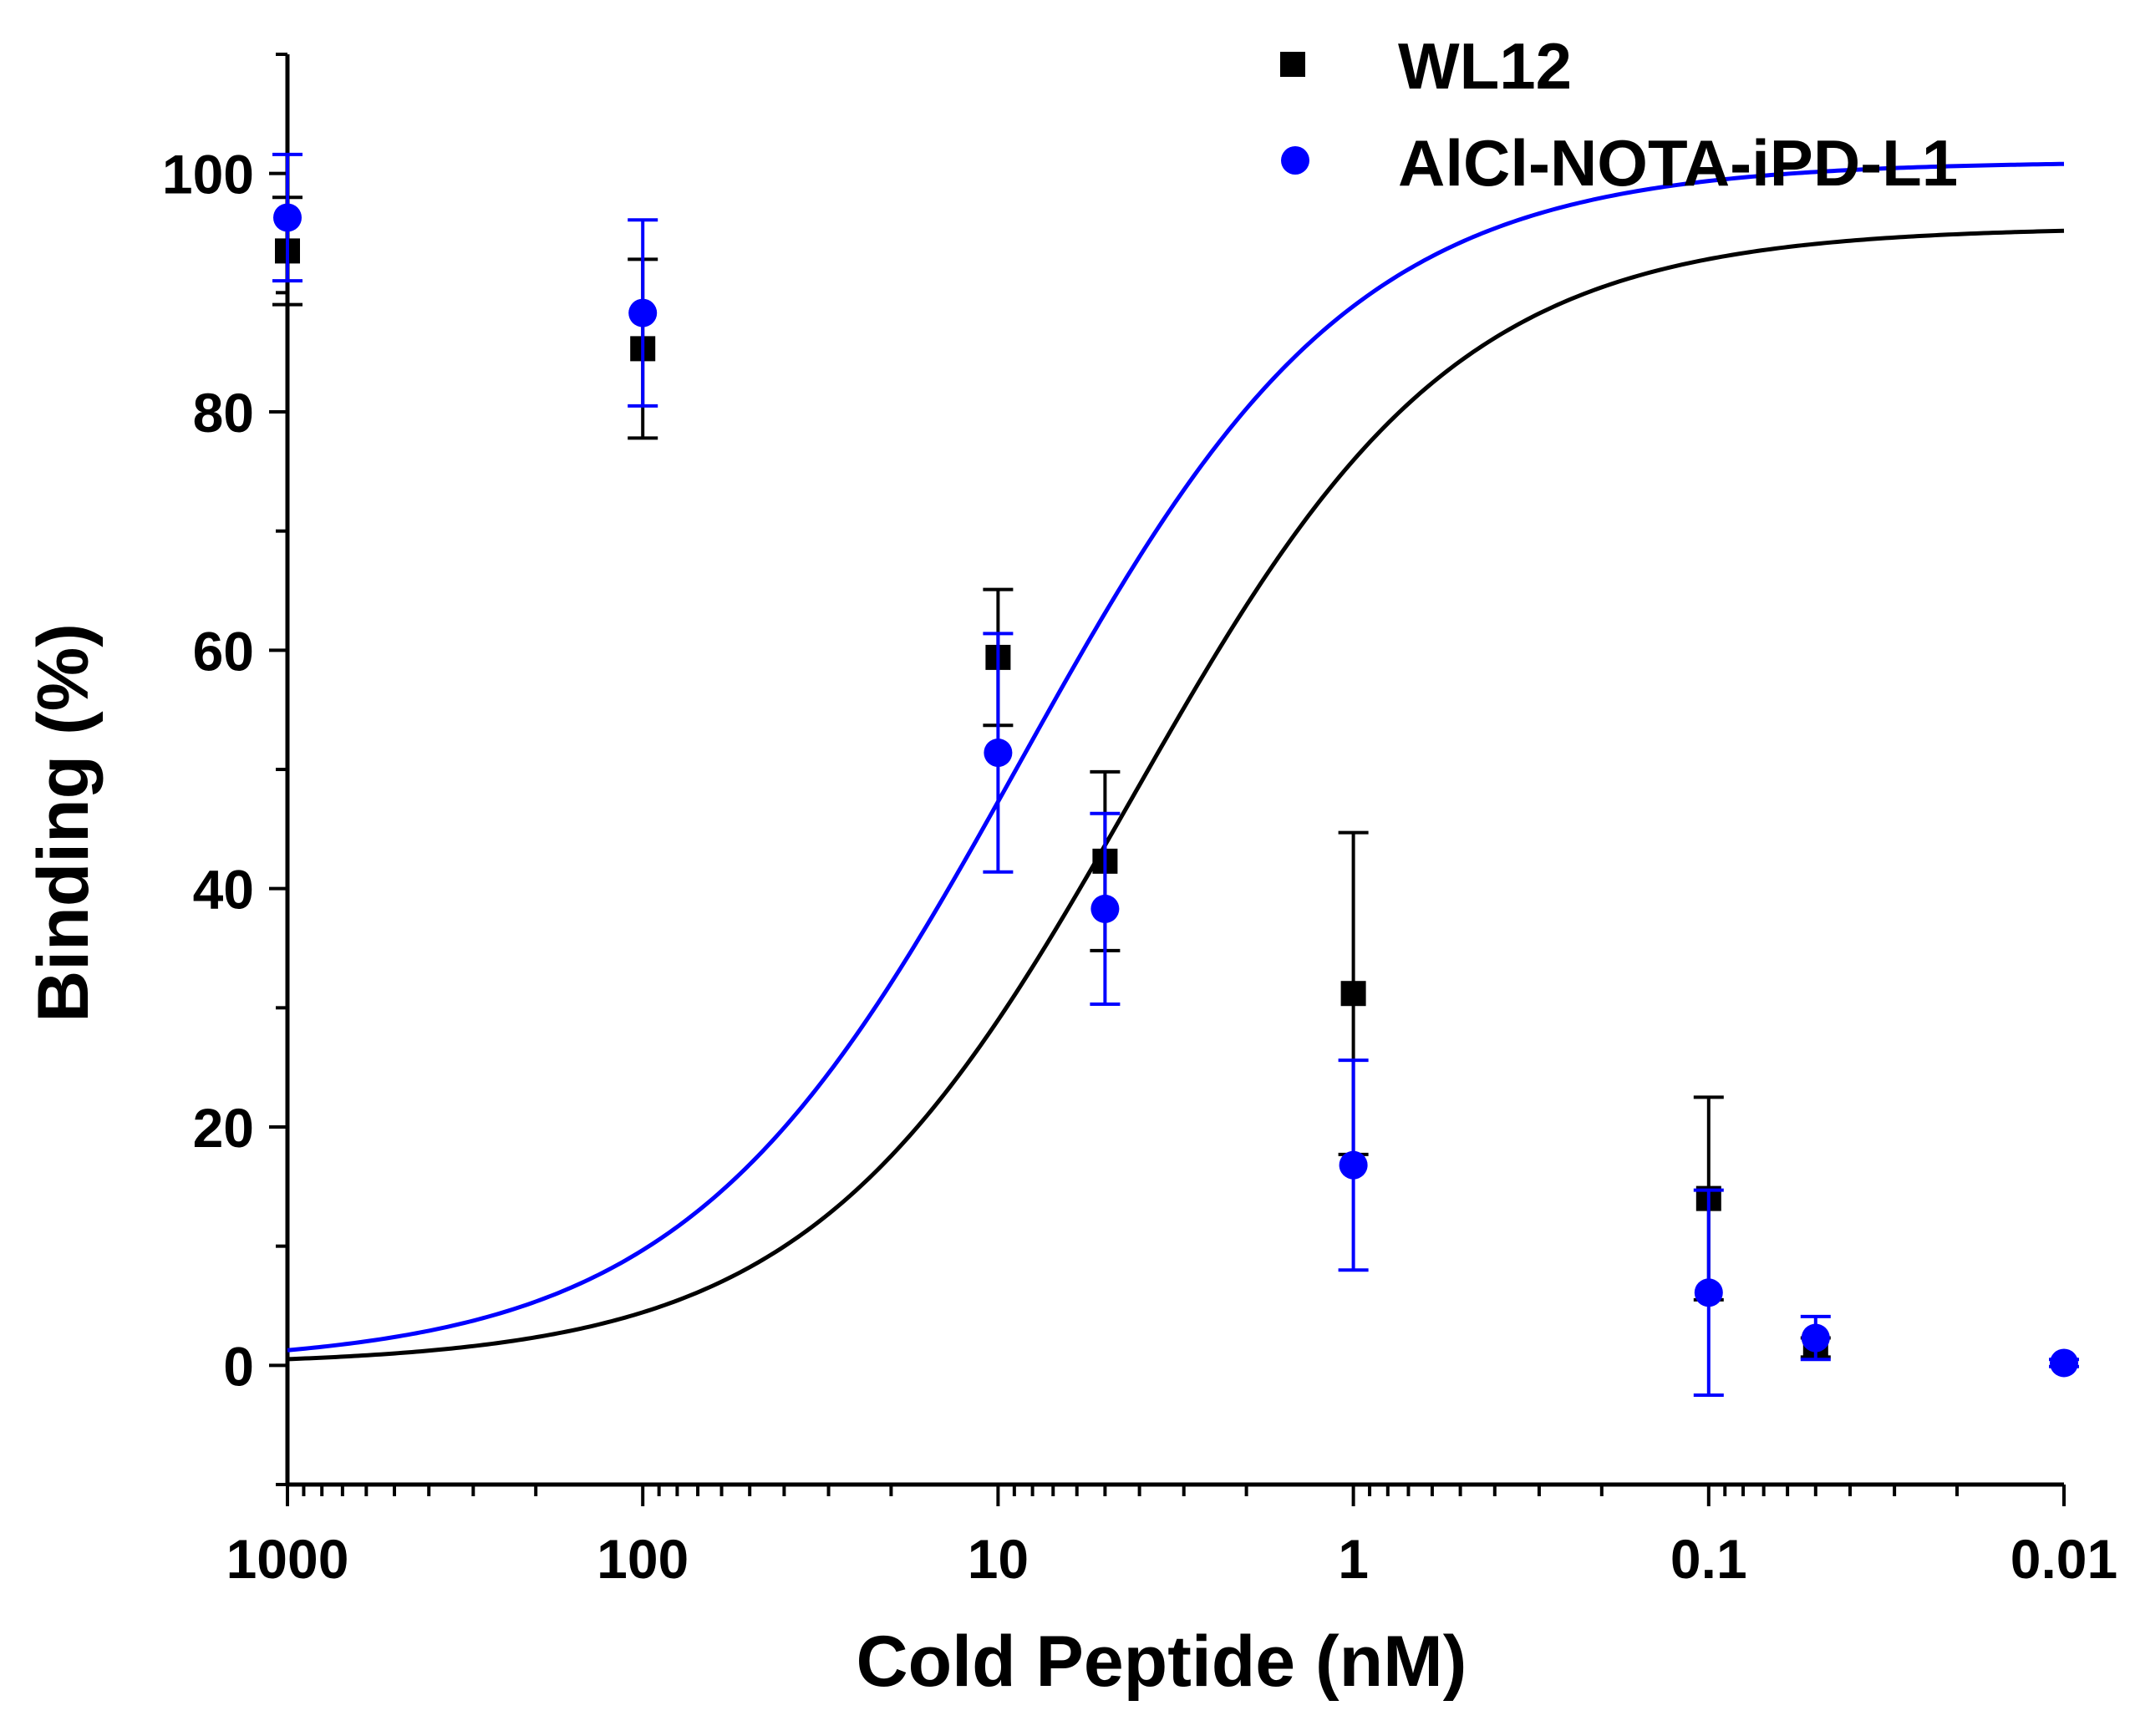 This screenshot has width=2130, height=1736. What do you see at coordinates (643, 1559) in the screenshot?
I see `x-tick-label: 100` at bounding box center [643, 1559].